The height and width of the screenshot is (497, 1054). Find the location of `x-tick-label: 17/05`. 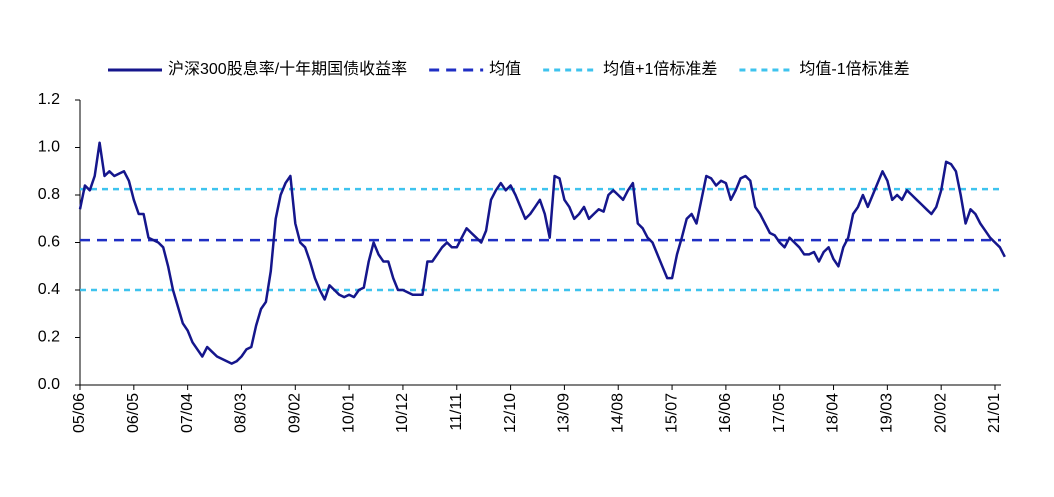

x-tick-label: 17/05 is located at coordinates (779, 413).